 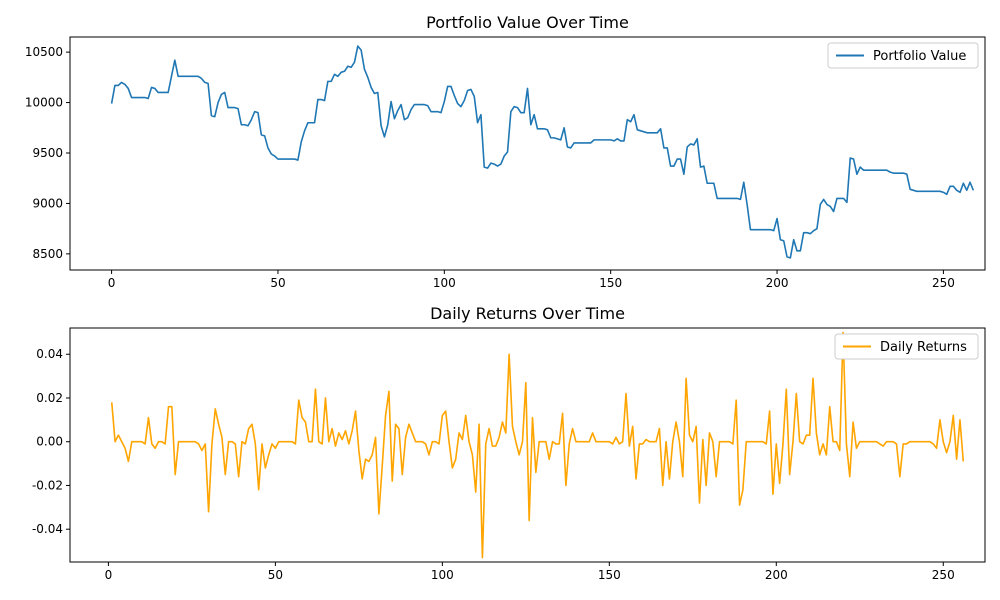 I want to click on legend: Daily Returns, so click(x=906, y=346).